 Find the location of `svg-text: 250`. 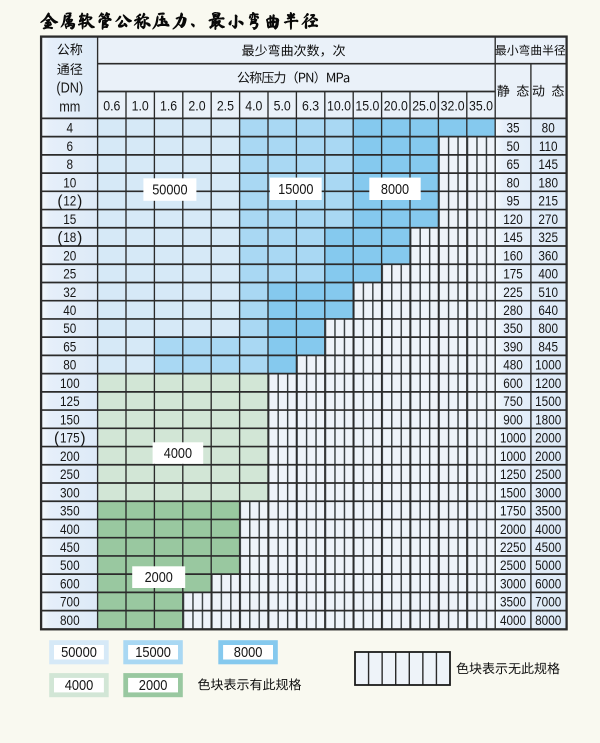

svg-text: 250 is located at coordinates (70, 474).